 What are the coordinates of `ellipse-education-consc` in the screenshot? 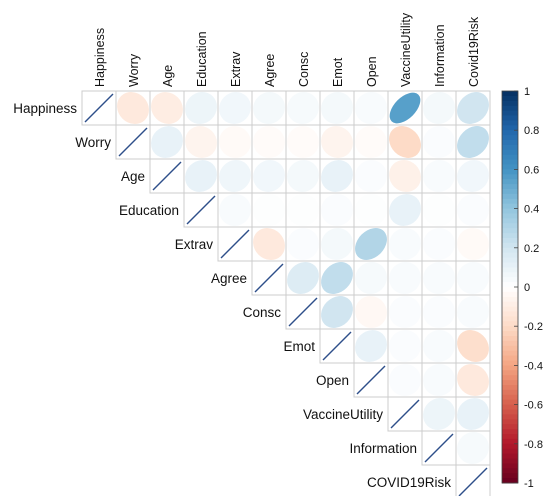 It's located at (303, 210).